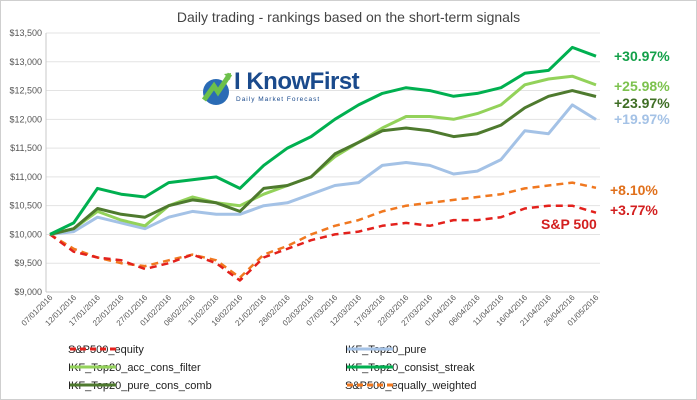 The image size is (697, 400). I want to click on y-tick-label: $13,000, so click(25, 62).